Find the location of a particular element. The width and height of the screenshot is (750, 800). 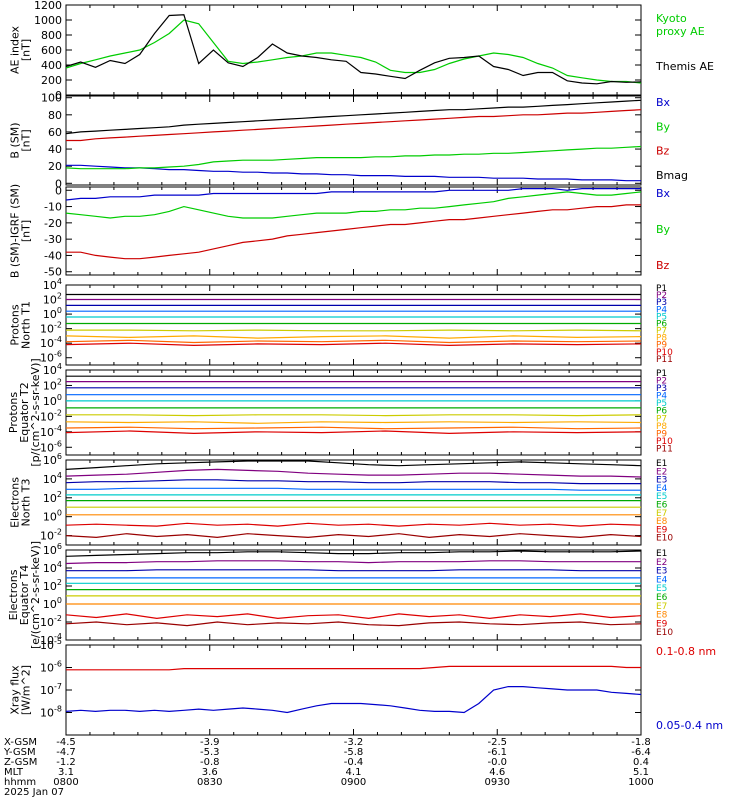

series-line-Bmag is located at coordinates (353, 117).